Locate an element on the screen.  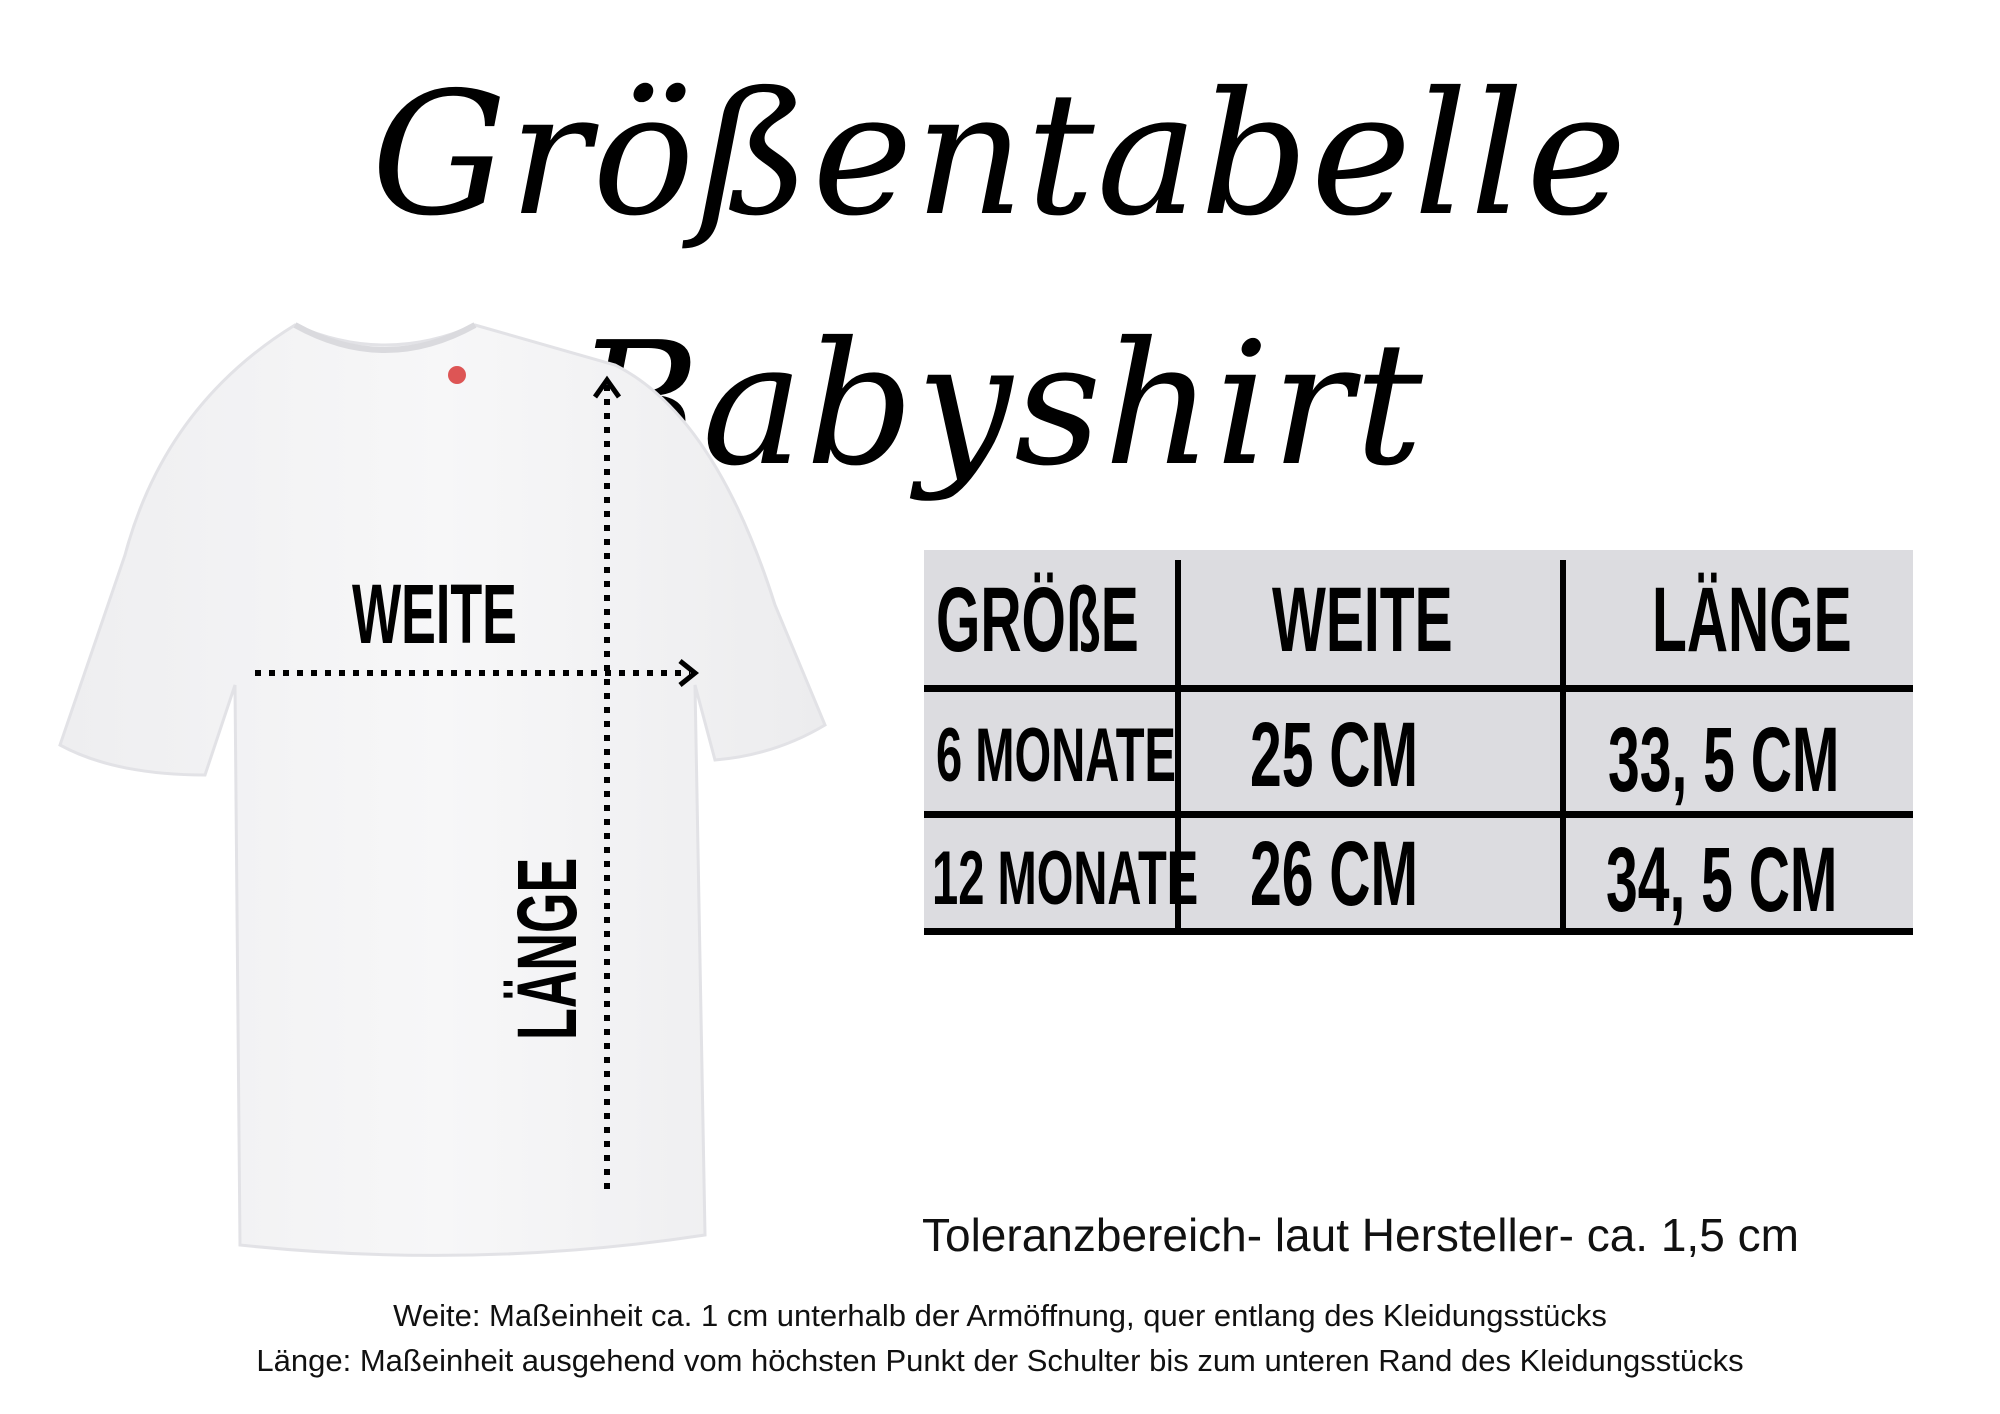
arrow-right-icon is located at coordinates (689, 673).